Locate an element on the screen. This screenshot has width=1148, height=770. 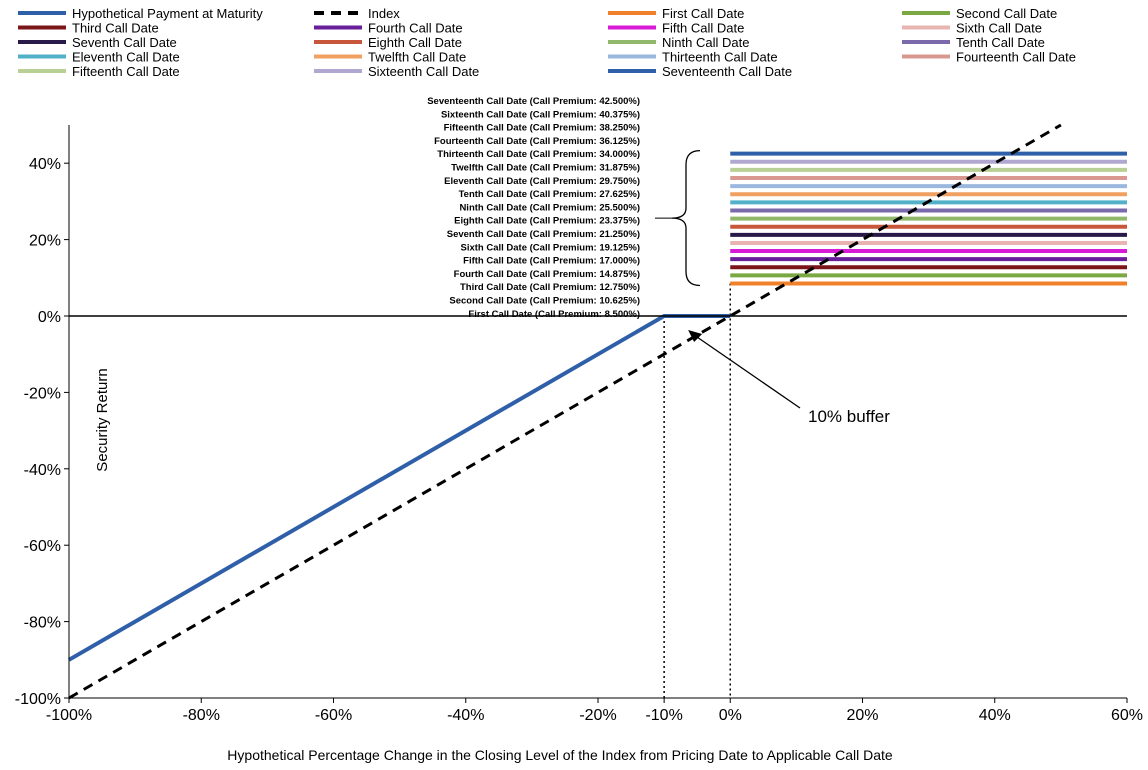
legend-entry: Second Call Date is located at coordinates (1006, 13).